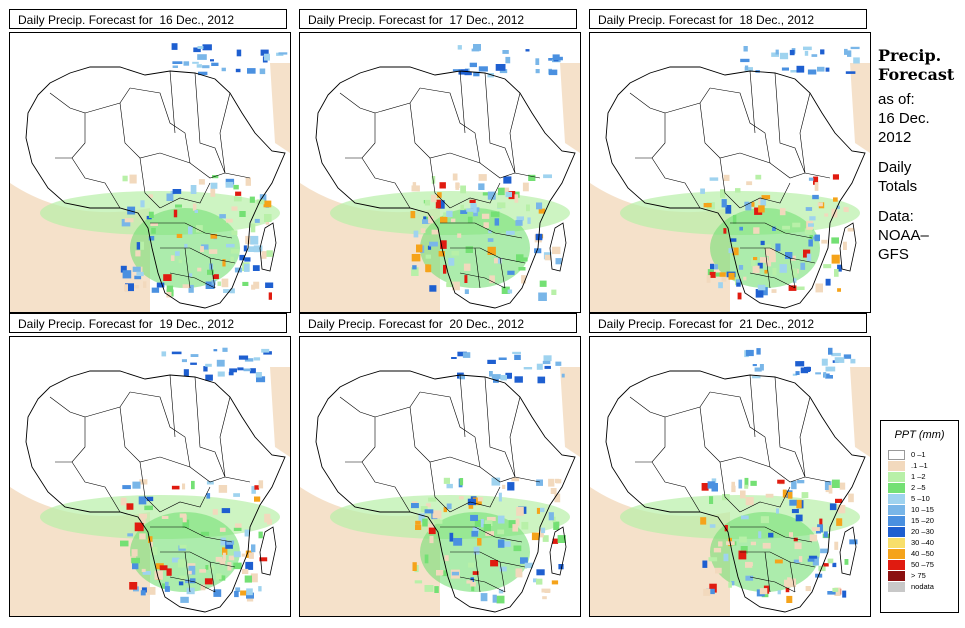  What do you see at coordinates (280, 108) in the screenshot?
I see `dry-zone-east` at bounding box center [280, 108].